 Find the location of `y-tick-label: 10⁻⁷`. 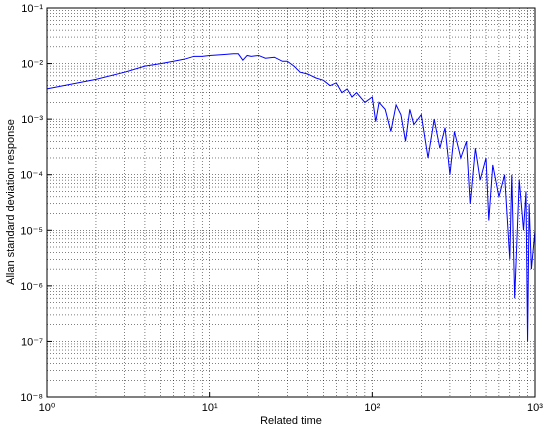

y-tick-label: 10⁻⁷ is located at coordinates (32, 342).